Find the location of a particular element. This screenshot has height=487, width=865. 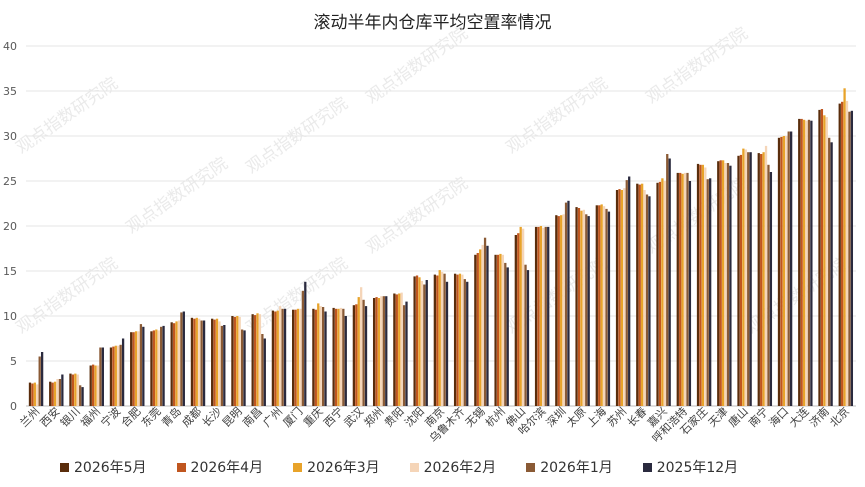

x-tick-label: 宁波 is located at coordinates (110, 416).